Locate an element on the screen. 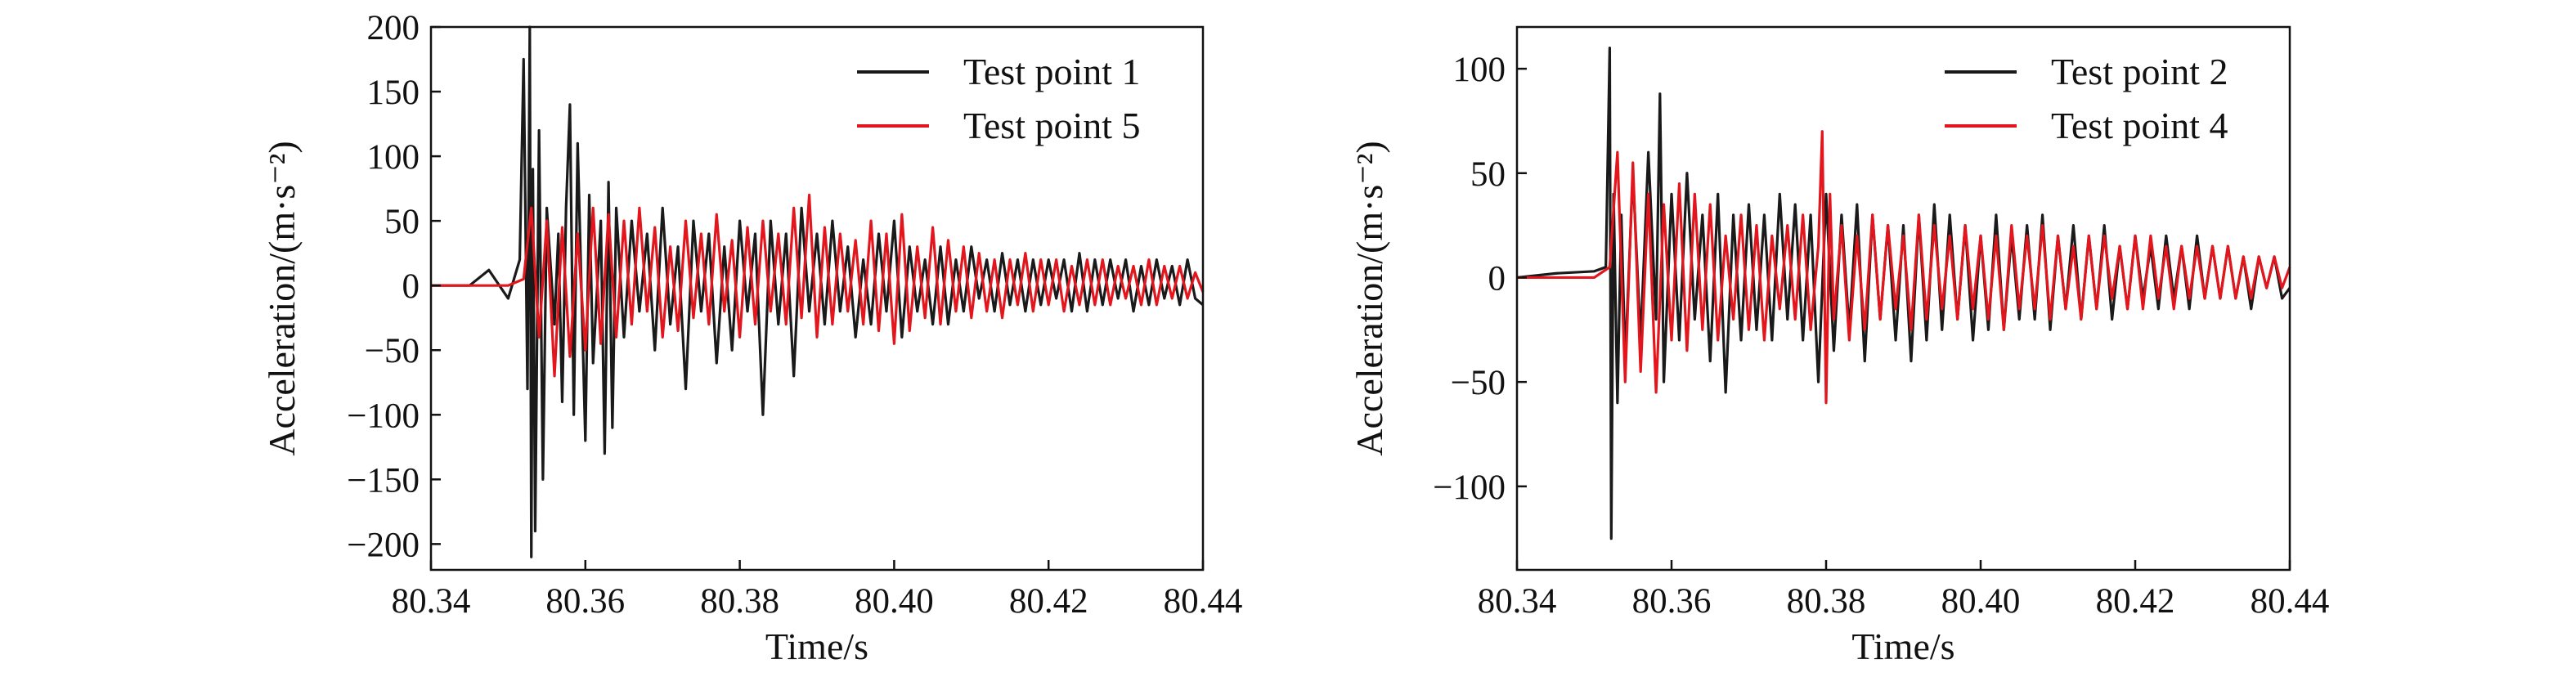  legend-label-1: Test point 2 is located at coordinates (2139, 71).